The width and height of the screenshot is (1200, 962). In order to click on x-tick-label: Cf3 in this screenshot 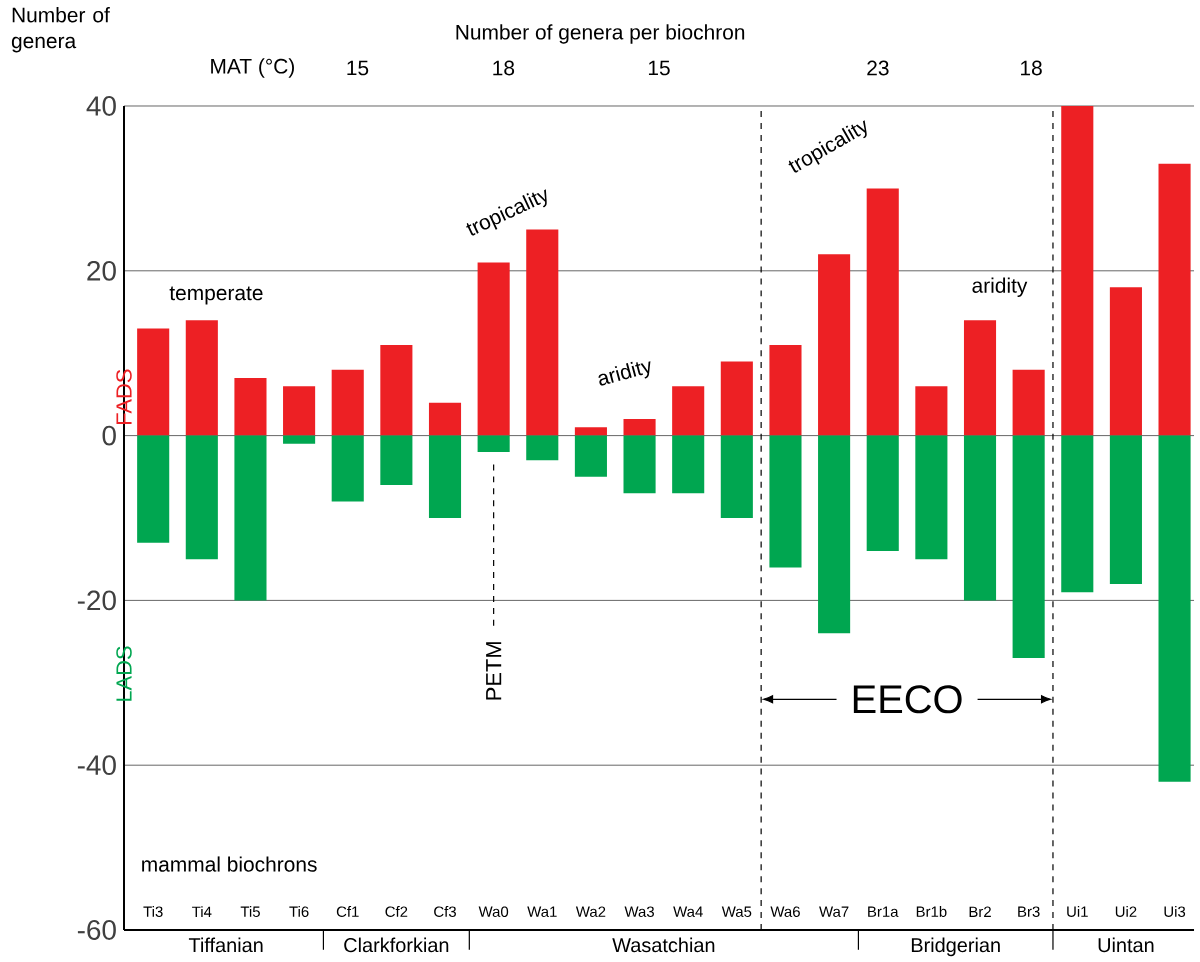, I will do `click(445, 911)`.